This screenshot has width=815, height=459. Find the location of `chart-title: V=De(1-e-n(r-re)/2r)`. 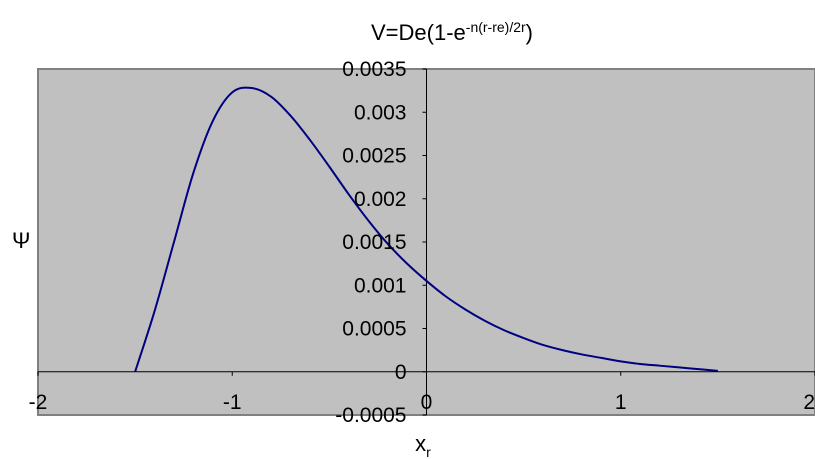

chart-title: V=De(1-e-n(r-re)/2r) is located at coordinates (452, 32).